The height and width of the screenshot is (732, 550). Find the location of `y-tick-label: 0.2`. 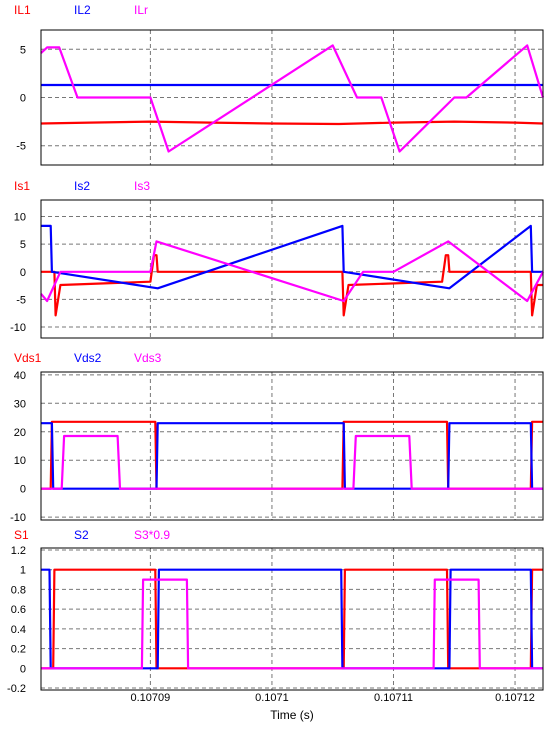

y-tick-label: 0.2 is located at coordinates (18, 650).